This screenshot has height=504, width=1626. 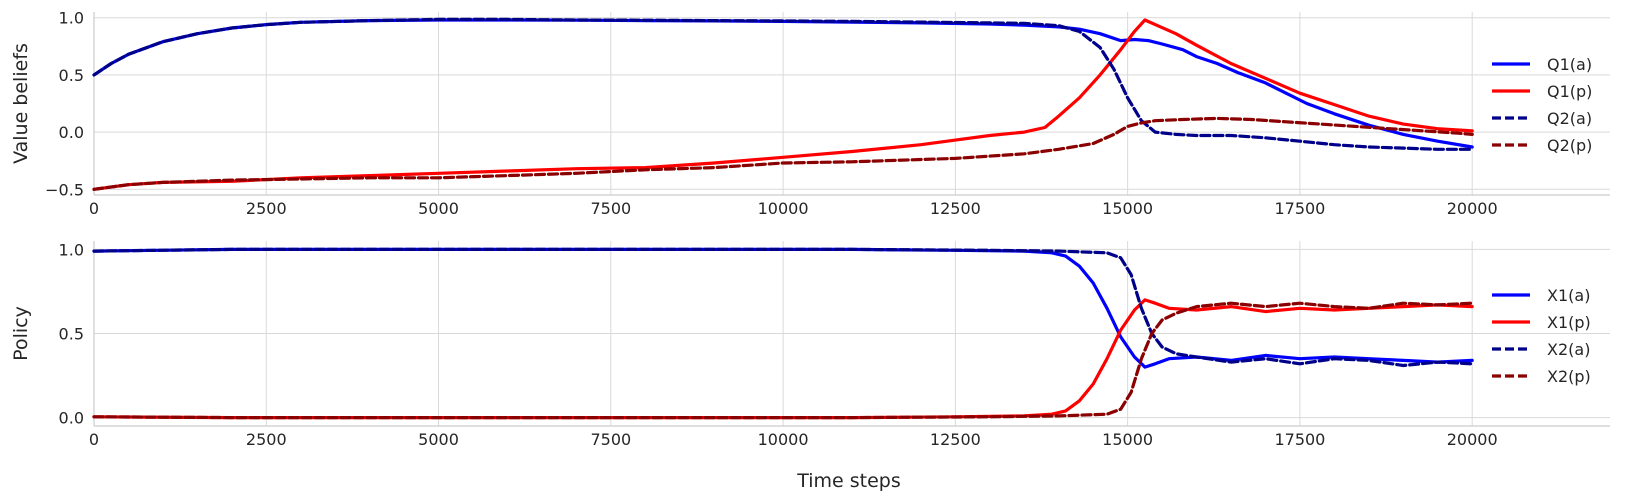 What do you see at coordinates (1569, 145) in the screenshot?
I see `legend-label: Q2(p)` at bounding box center [1569, 145].